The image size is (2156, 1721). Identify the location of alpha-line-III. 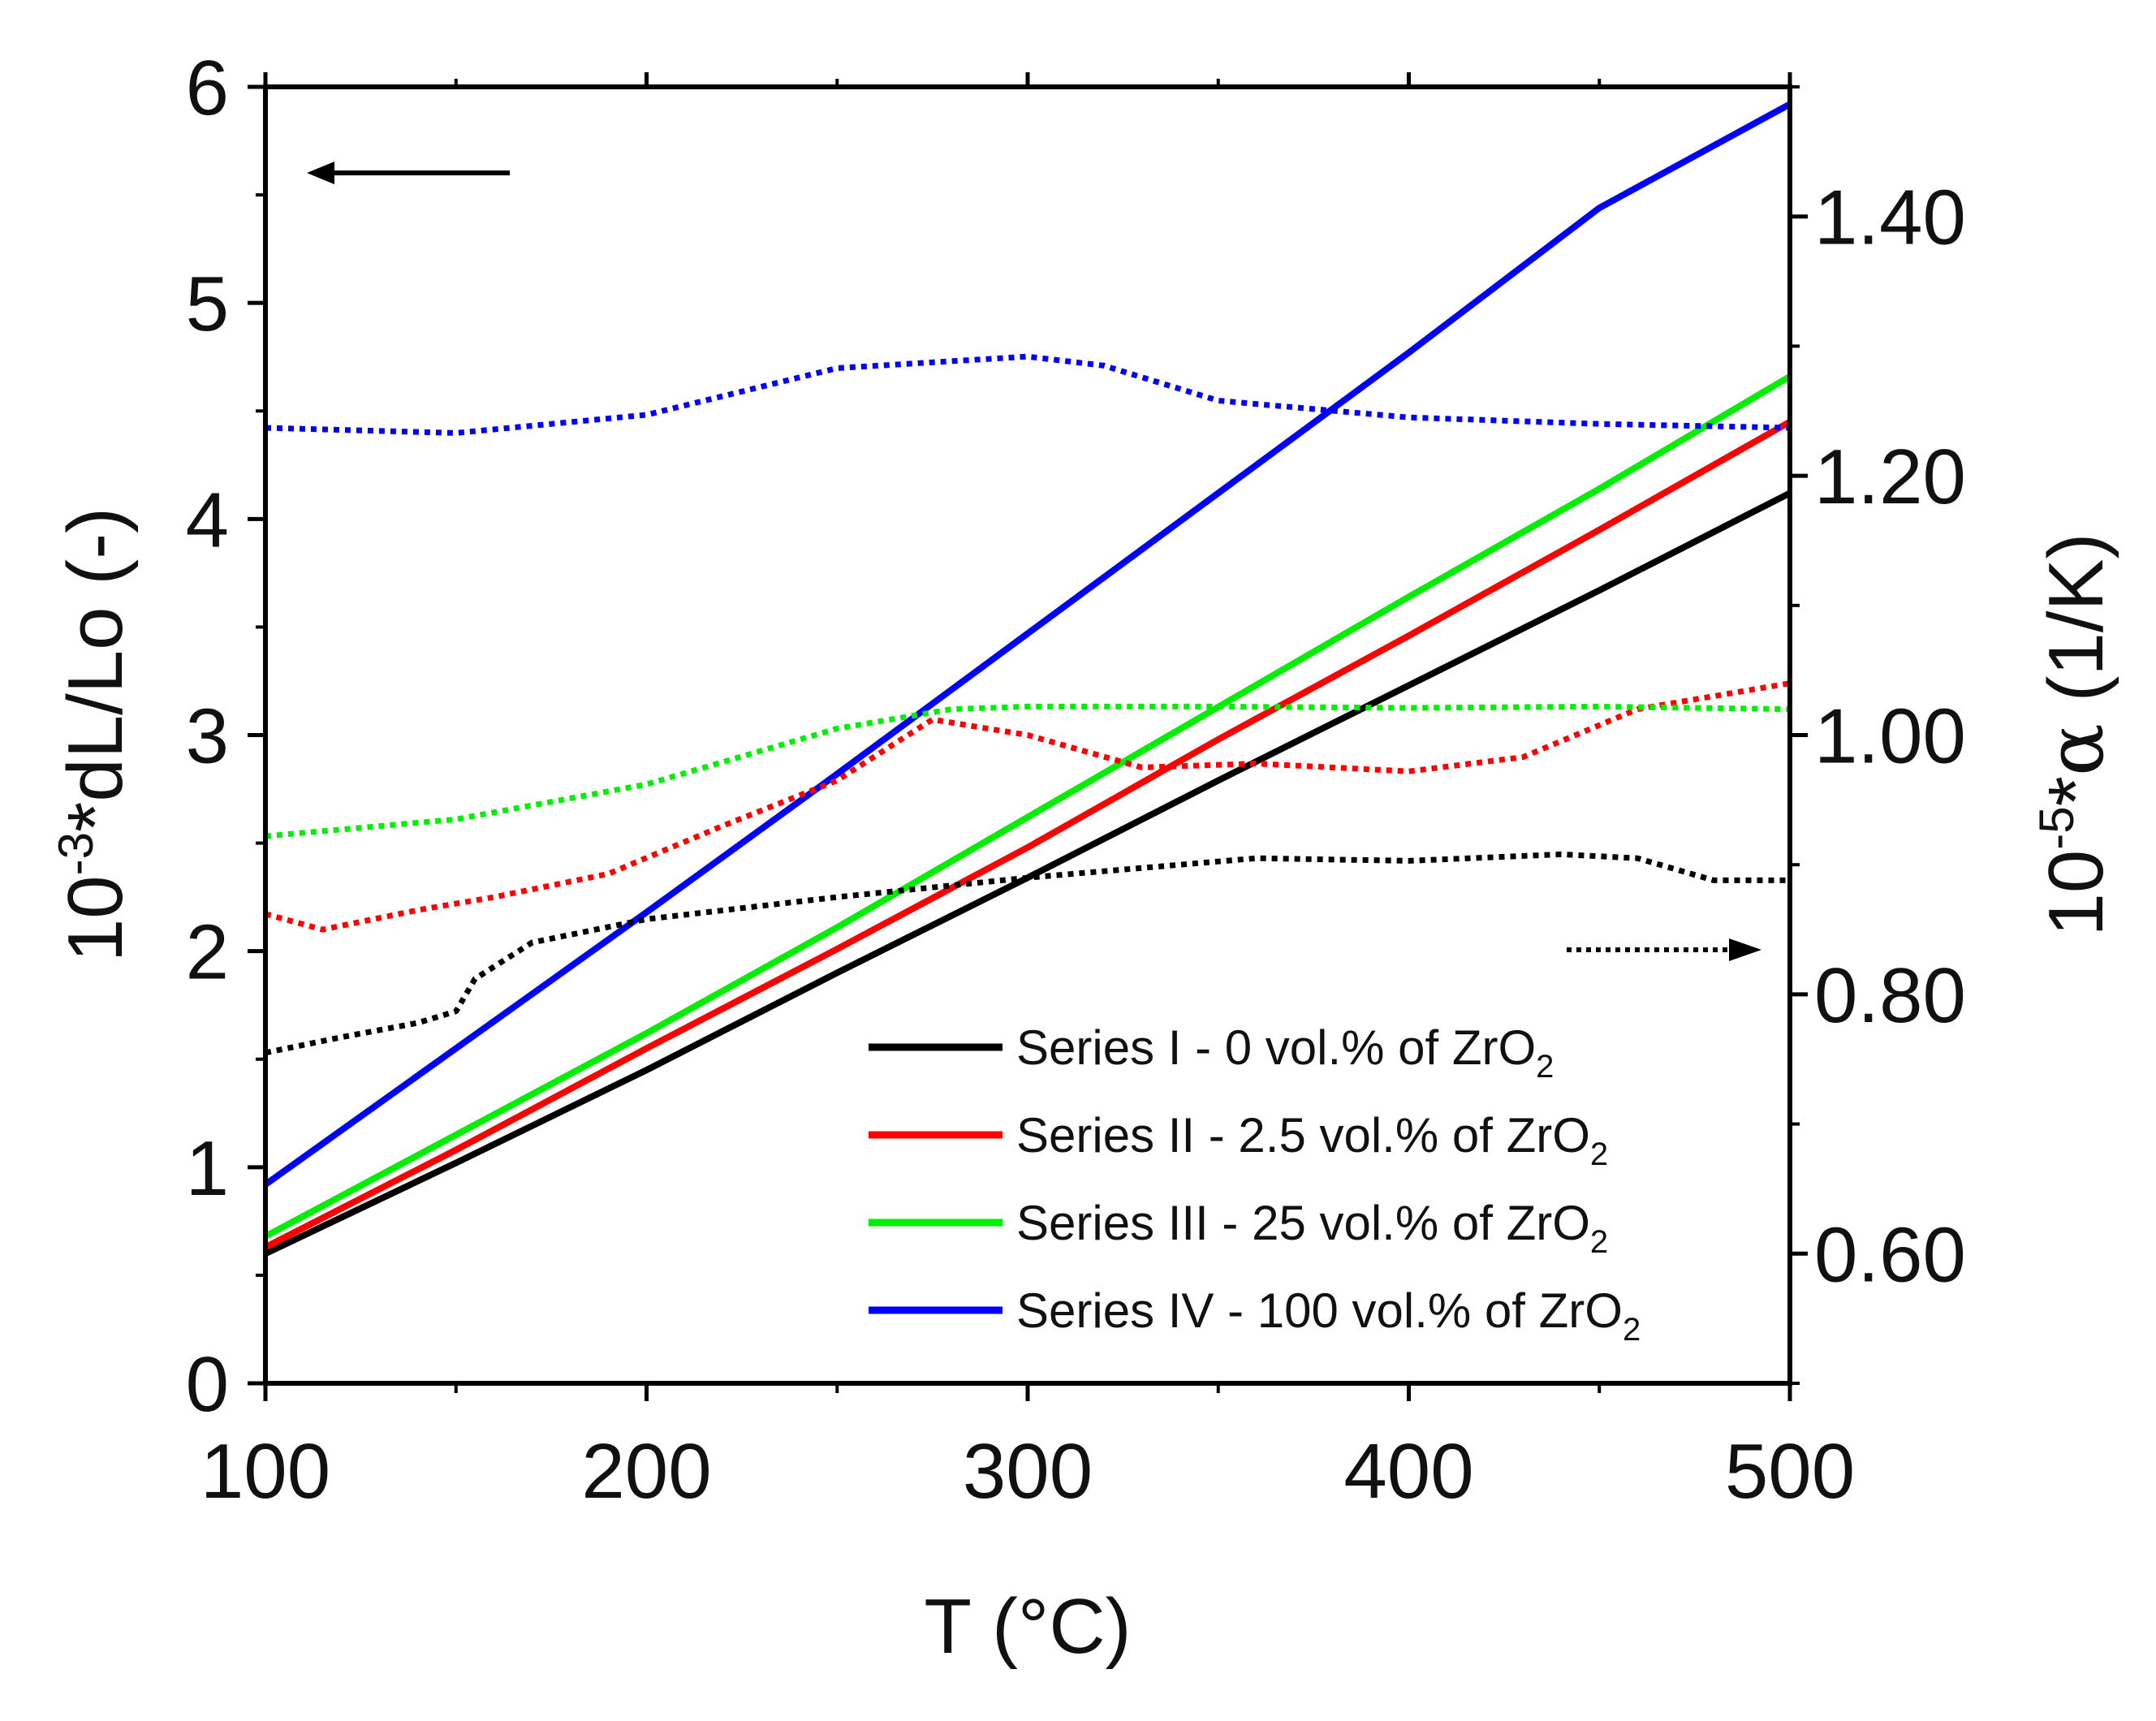
(1028, 771).